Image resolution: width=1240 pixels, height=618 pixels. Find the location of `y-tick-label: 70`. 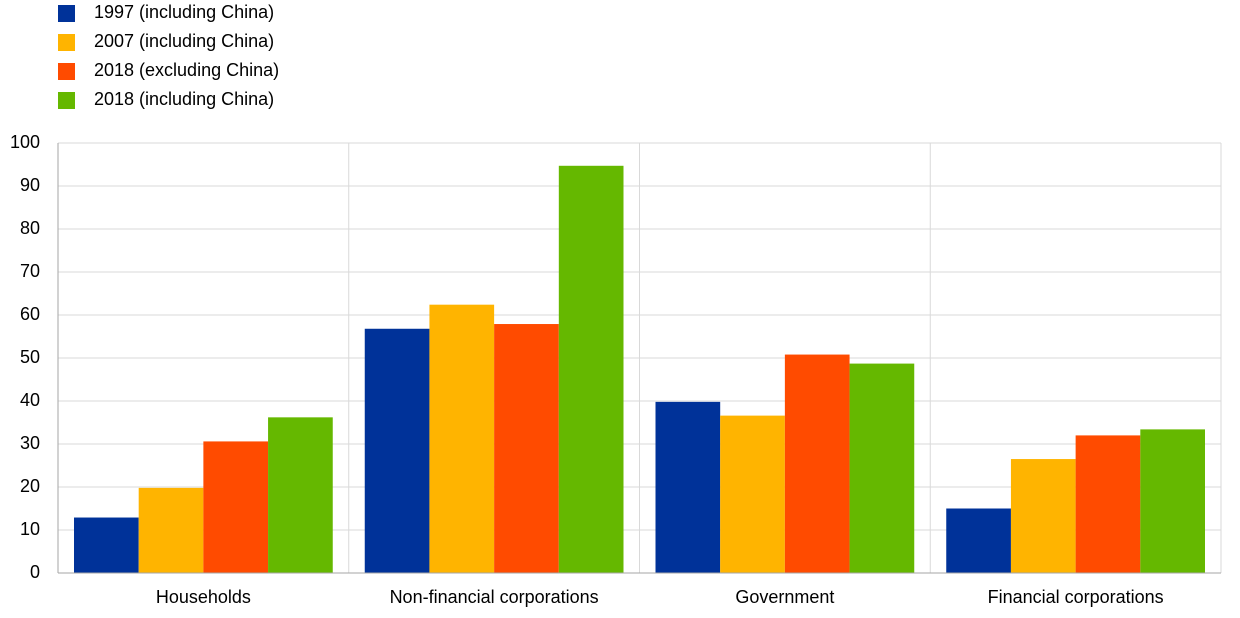

y-tick-label: 70 is located at coordinates (30, 271).